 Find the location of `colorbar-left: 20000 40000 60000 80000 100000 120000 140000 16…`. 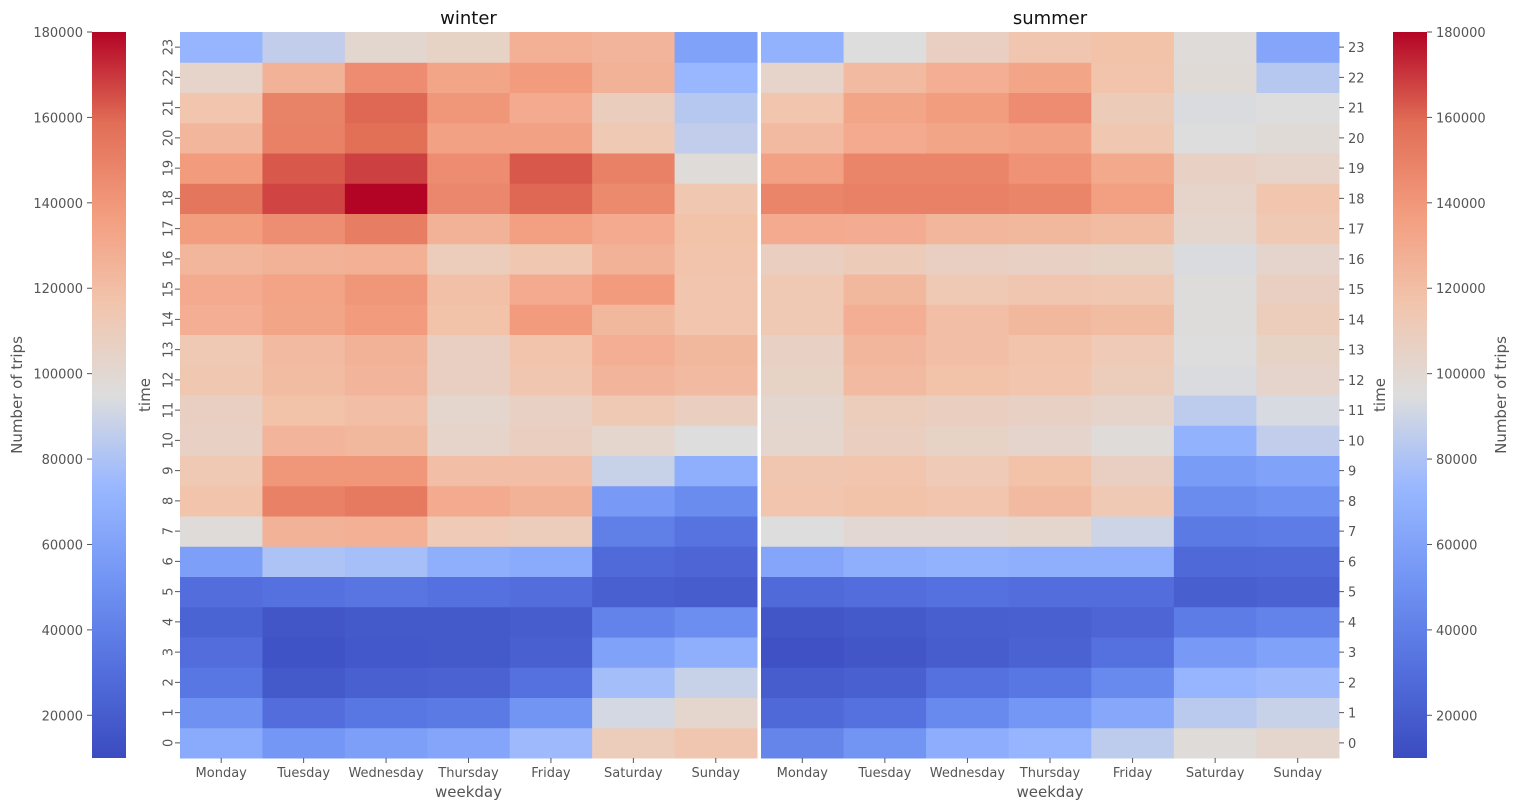

colorbar-left: 20000 40000 60000 80000 100000 120000 140000 16… is located at coordinates (67, 392).